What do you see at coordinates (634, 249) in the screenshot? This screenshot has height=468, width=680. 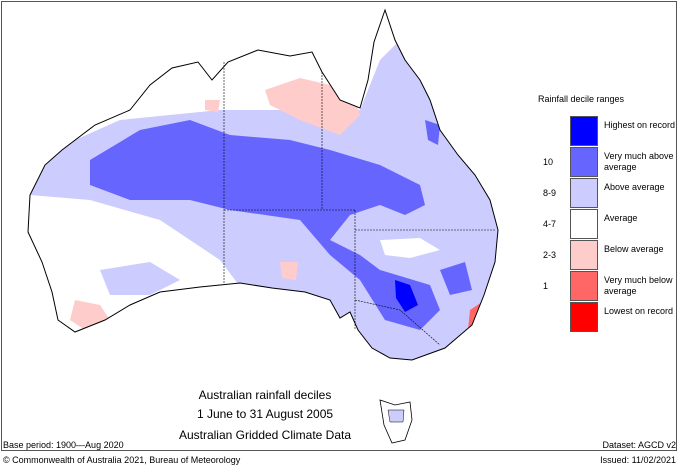 I see `legend-label: Below average` at bounding box center [634, 249].